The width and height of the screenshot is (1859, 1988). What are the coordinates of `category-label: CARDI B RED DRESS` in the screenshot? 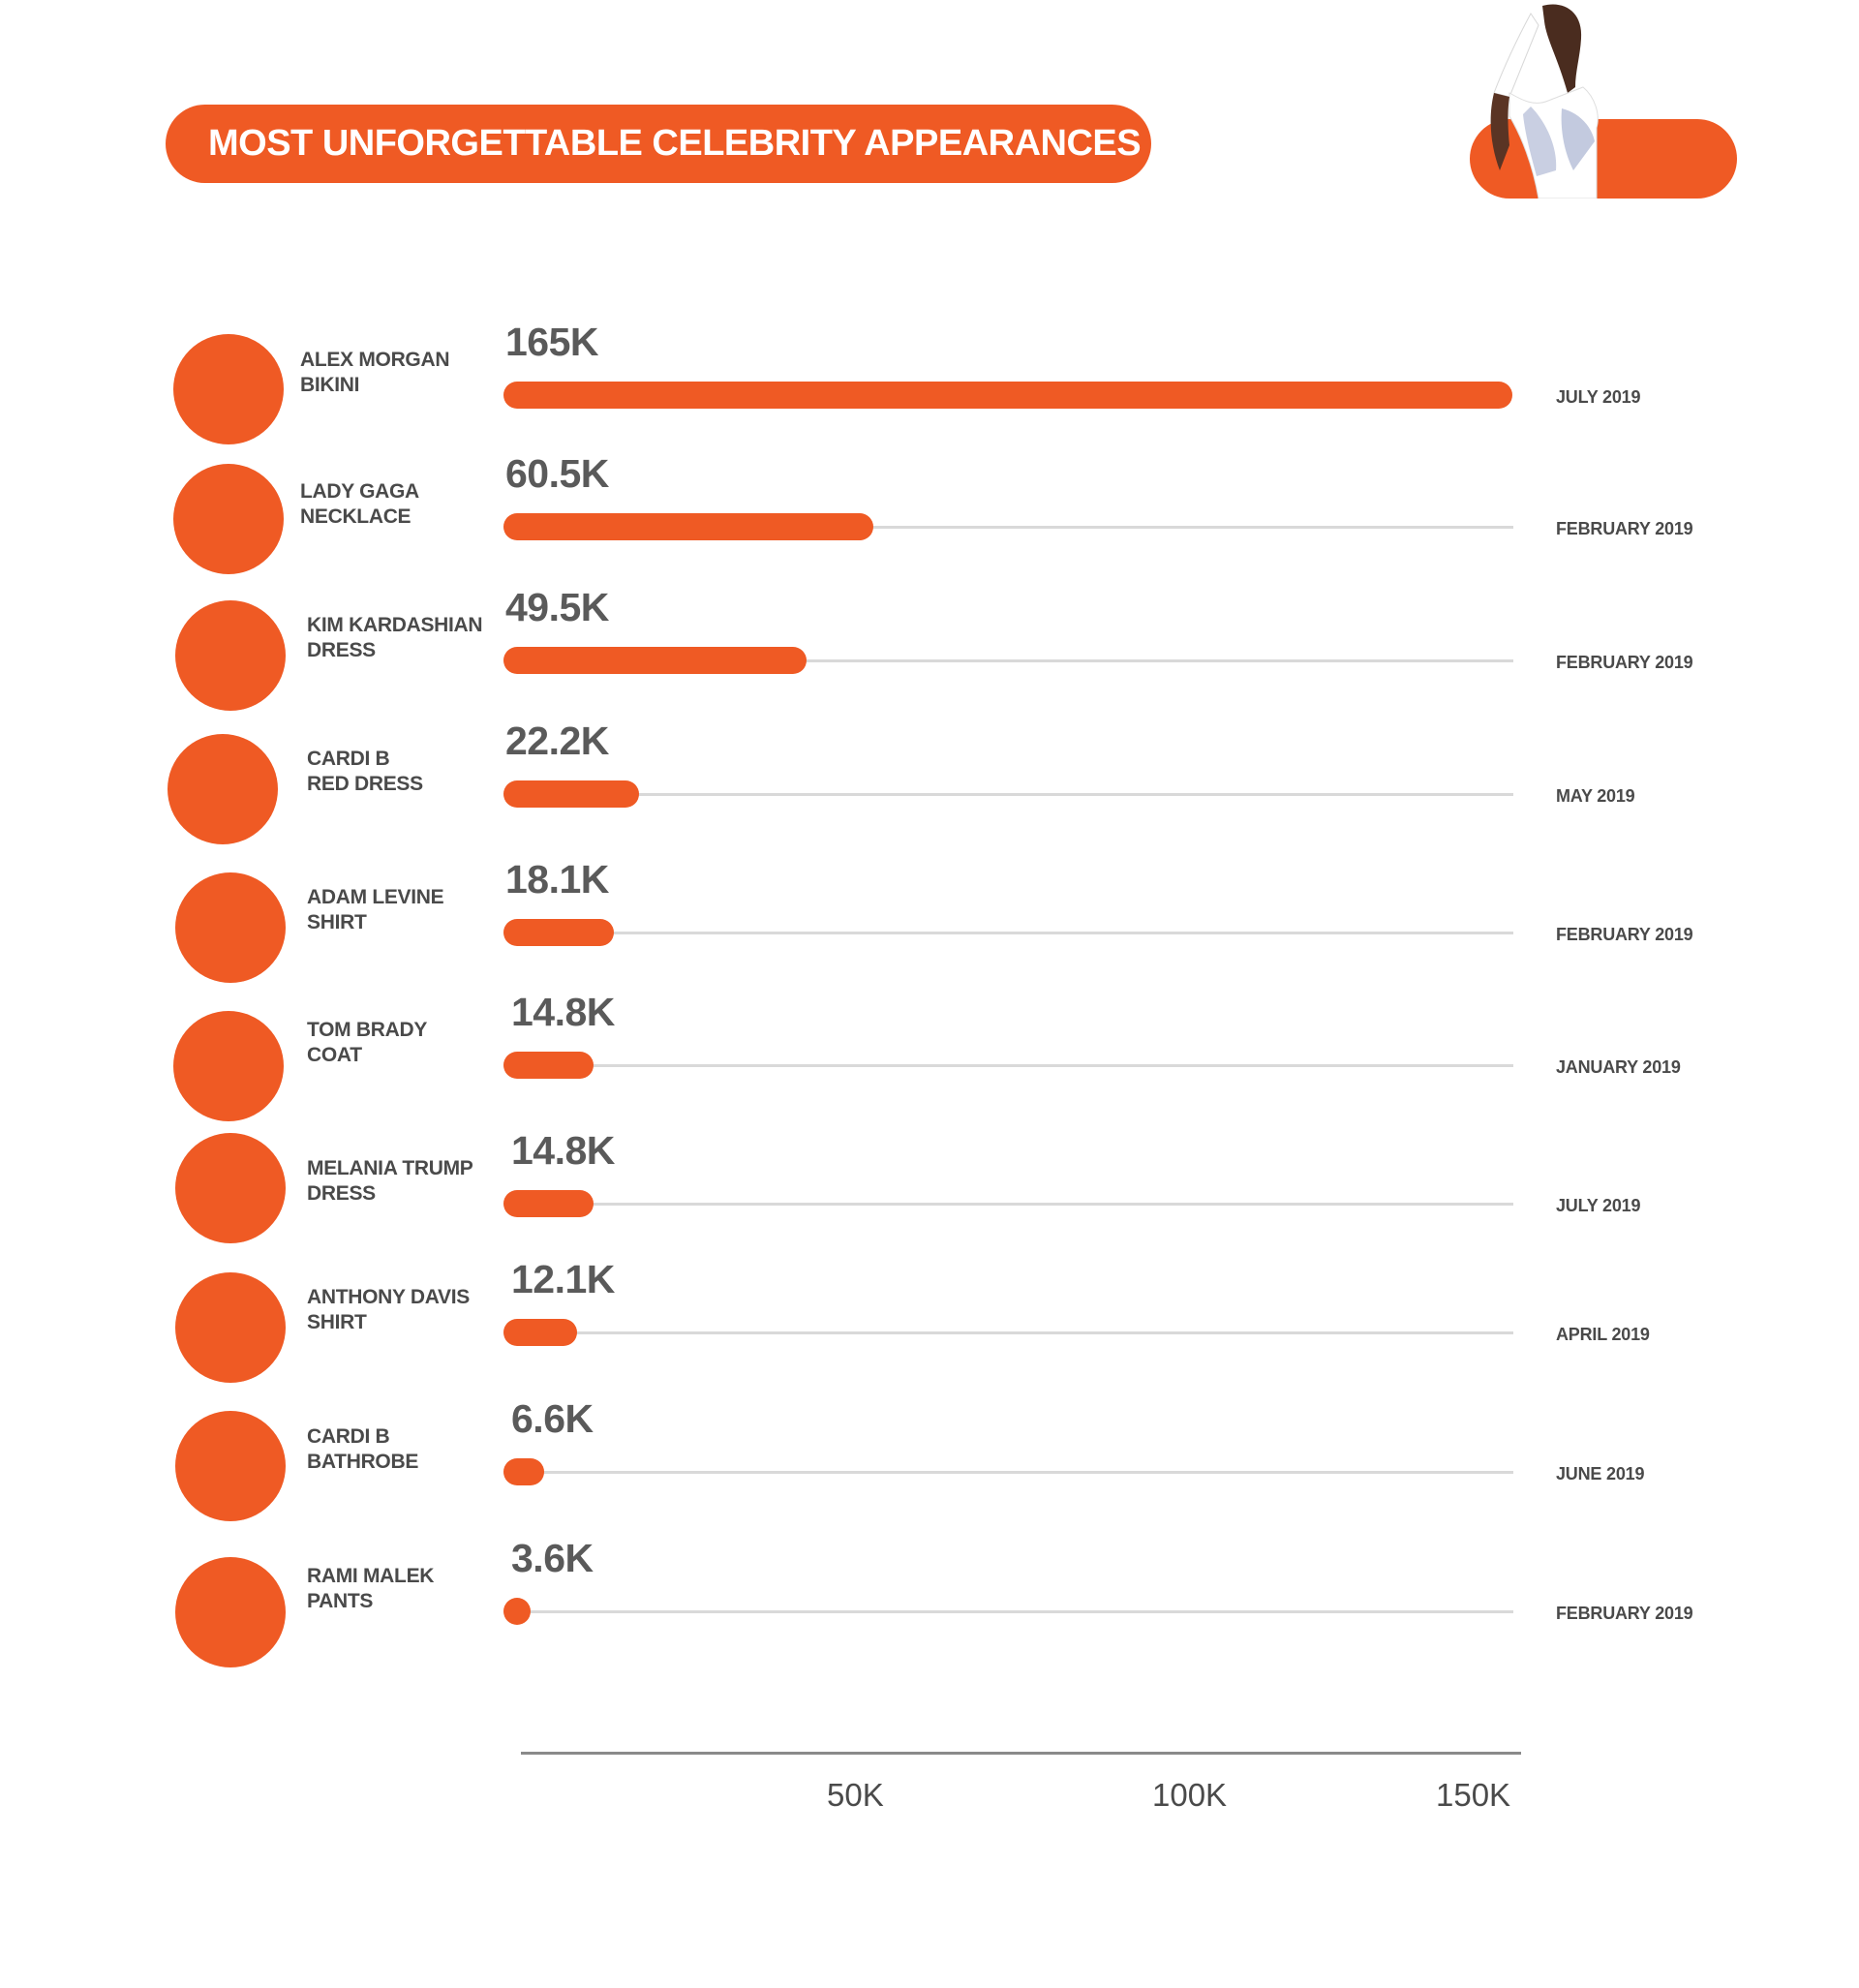 It's located at (365, 771).